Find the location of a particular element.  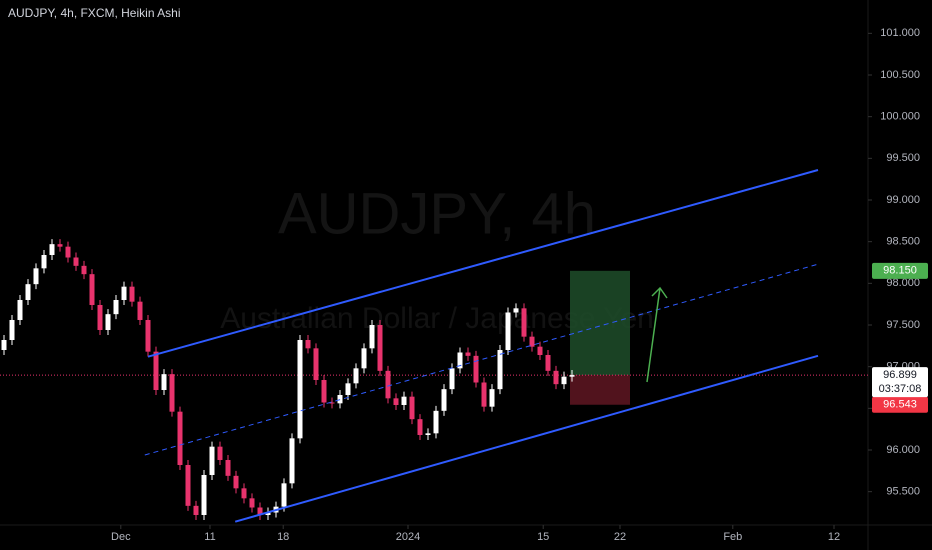

last-price-label: 96.899 is located at coordinates (900, 375).